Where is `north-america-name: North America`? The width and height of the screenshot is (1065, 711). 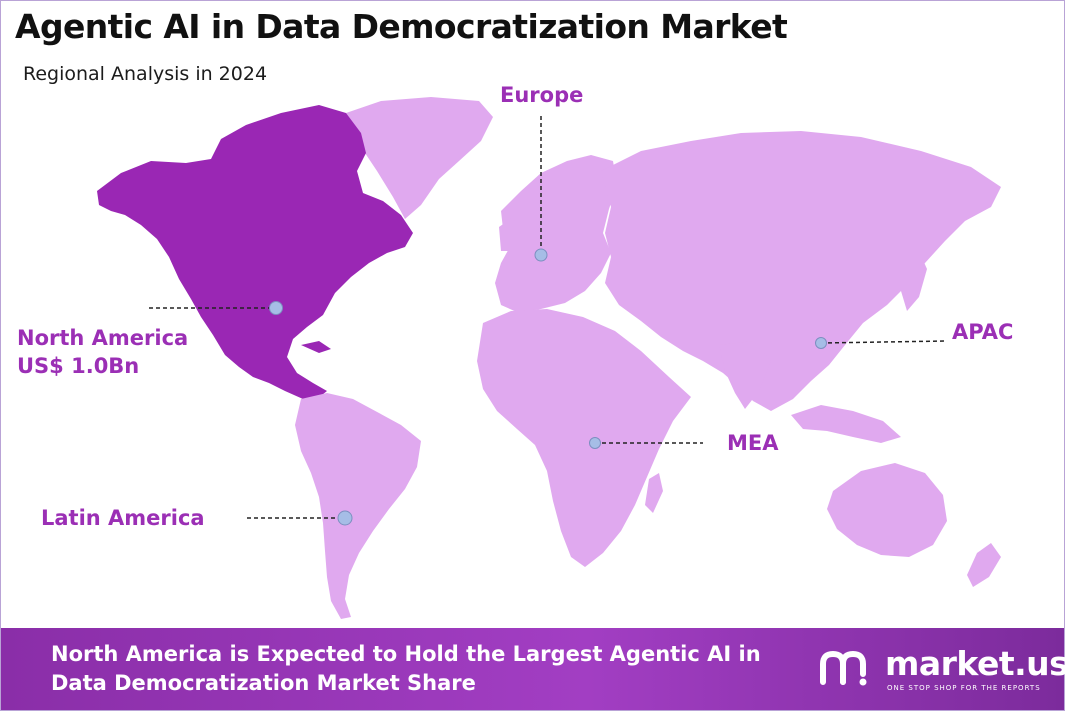 north-america-name: North America is located at coordinates (103, 338).